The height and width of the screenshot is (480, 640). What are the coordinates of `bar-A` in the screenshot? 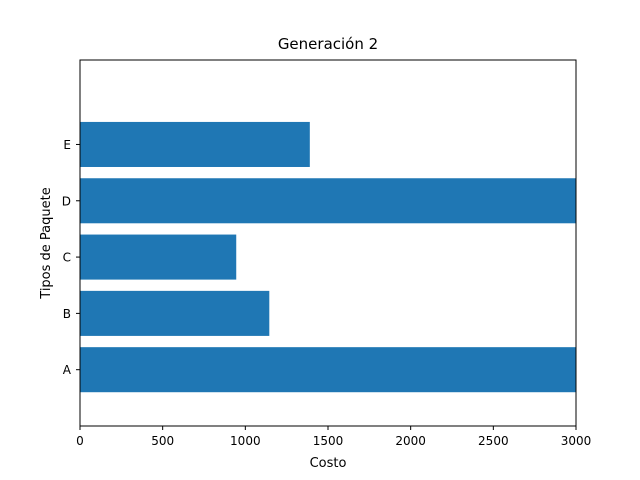 It's located at (328, 370).